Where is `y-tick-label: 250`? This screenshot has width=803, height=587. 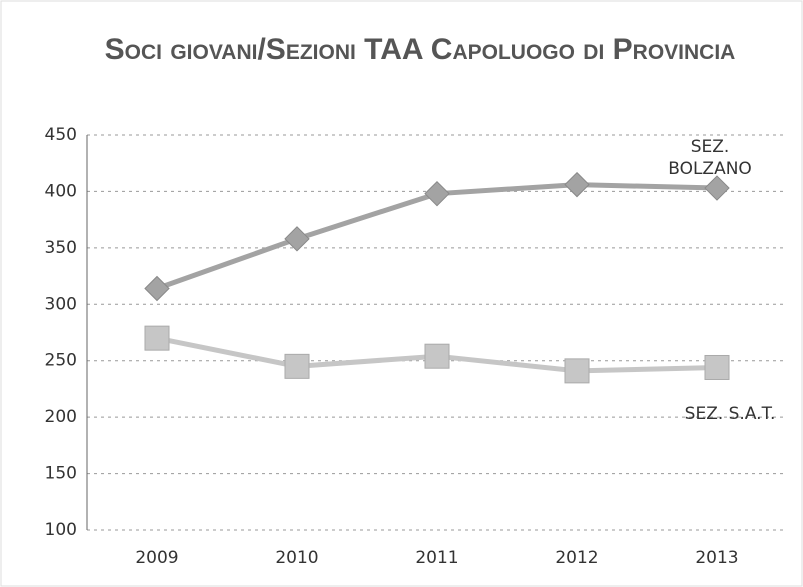 y-tick-label: 250 is located at coordinates (61, 361).